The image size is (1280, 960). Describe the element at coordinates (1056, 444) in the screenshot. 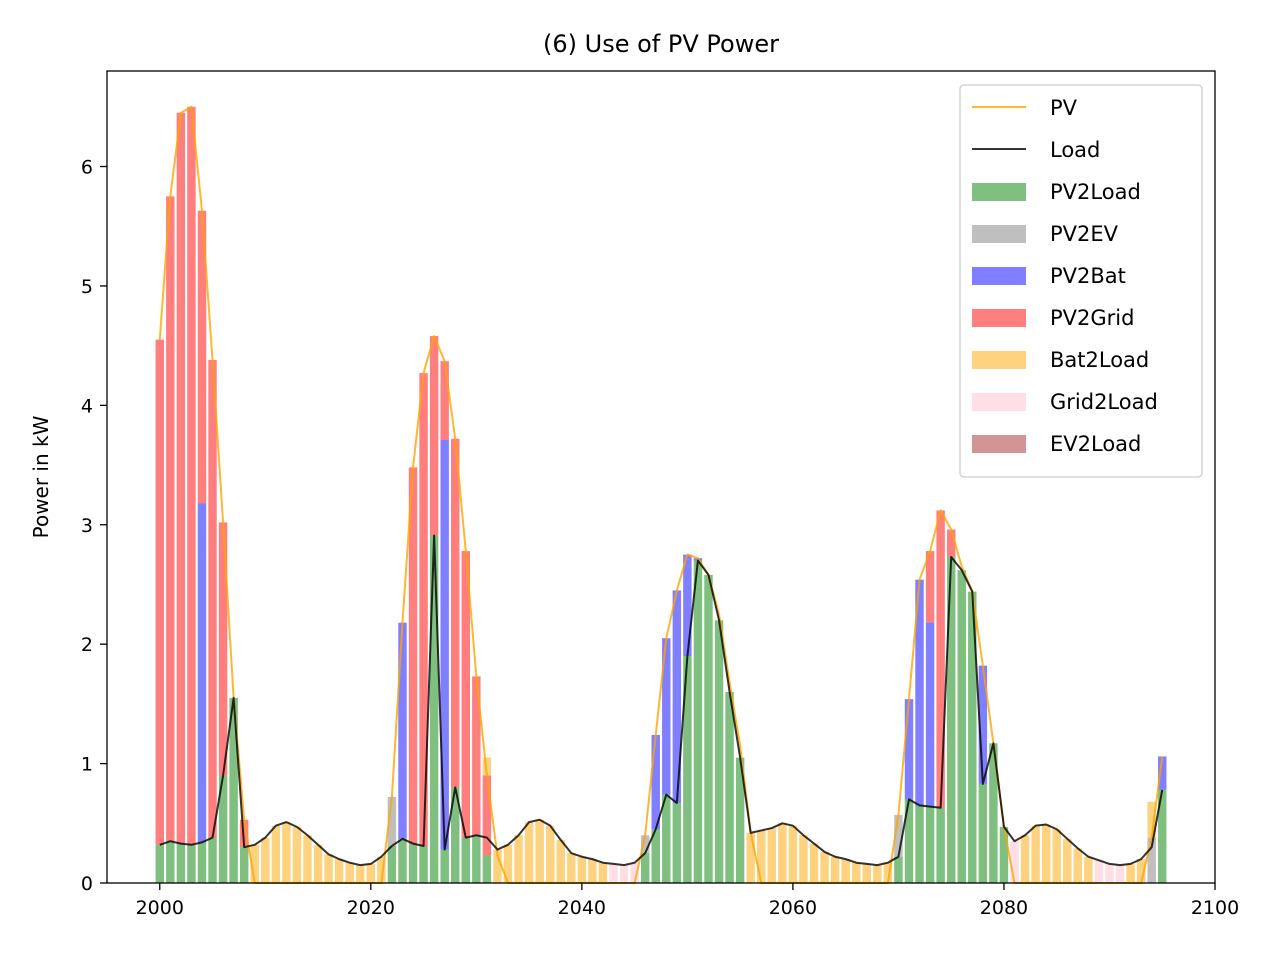

I see `legend-item-ev2load: EV2Load` at that location.